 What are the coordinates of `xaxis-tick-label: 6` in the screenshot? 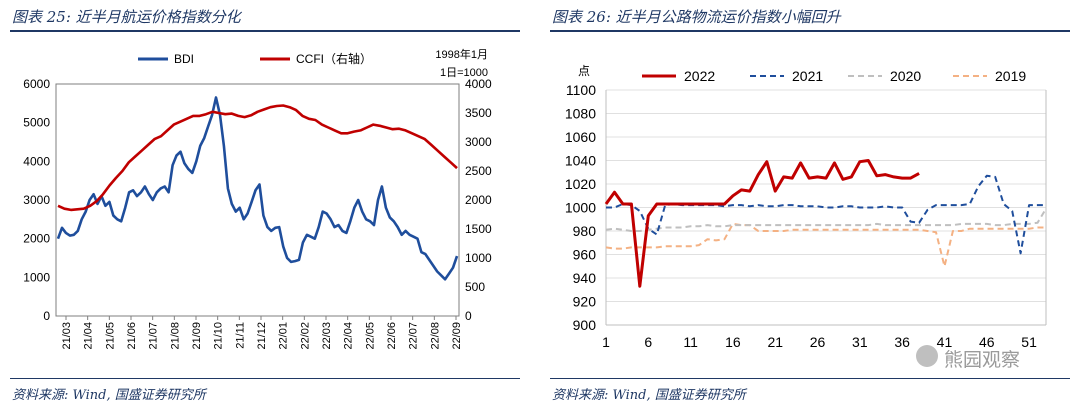 It's located at (648, 342).